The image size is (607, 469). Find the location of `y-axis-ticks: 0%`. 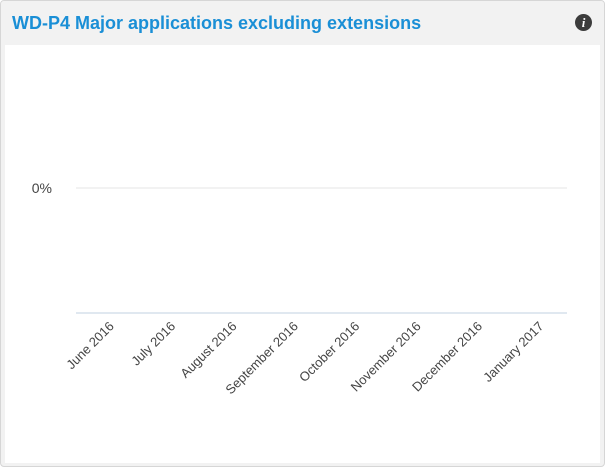

y-axis-ticks: 0% is located at coordinates (42, 188).